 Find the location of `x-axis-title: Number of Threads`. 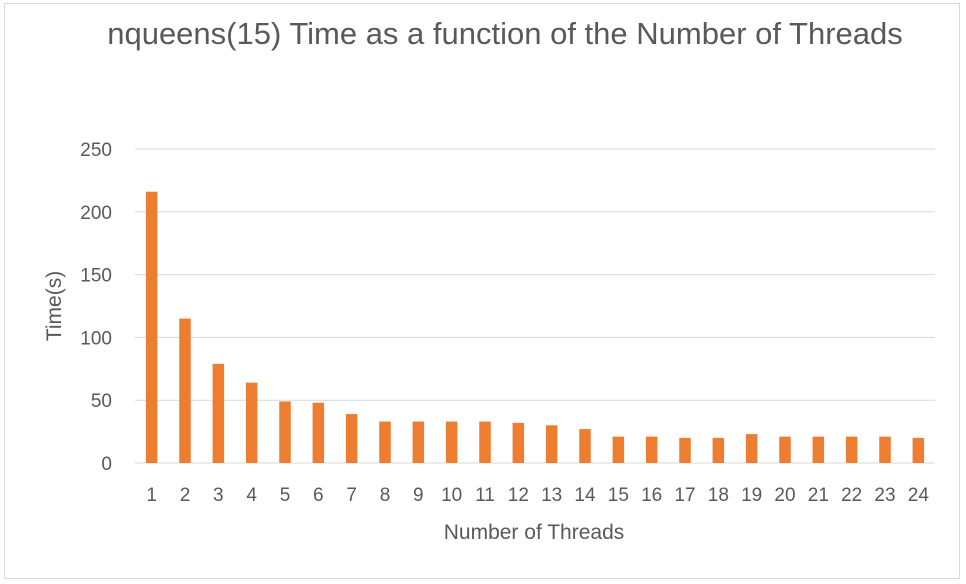

x-axis-title: Number of Threads is located at coordinates (534, 532).